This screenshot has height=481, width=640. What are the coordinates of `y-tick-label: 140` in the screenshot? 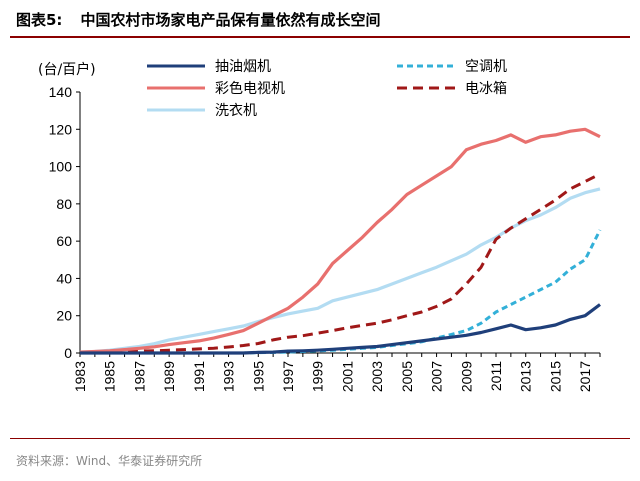 It's located at (61, 92).